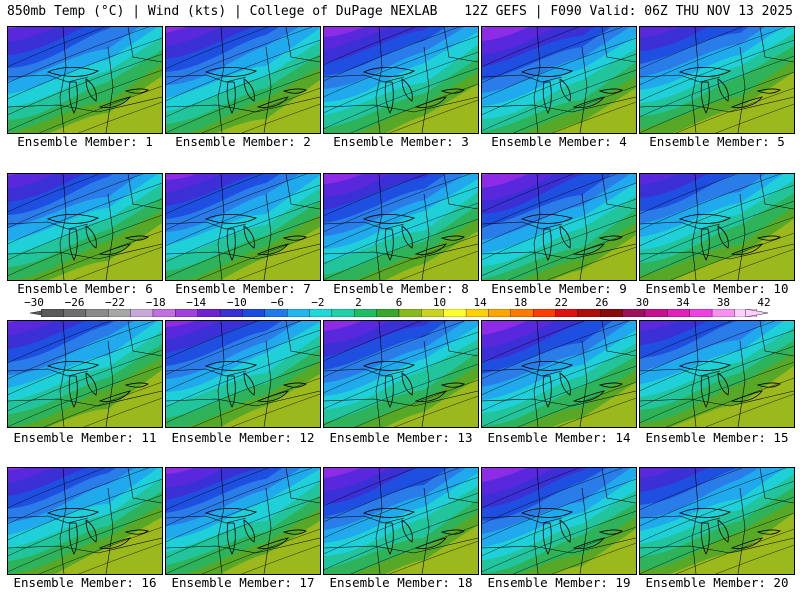 The image size is (800, 600). I want to click on ensemble-member-label: Ensemble Member: 18, so click(401, 582).